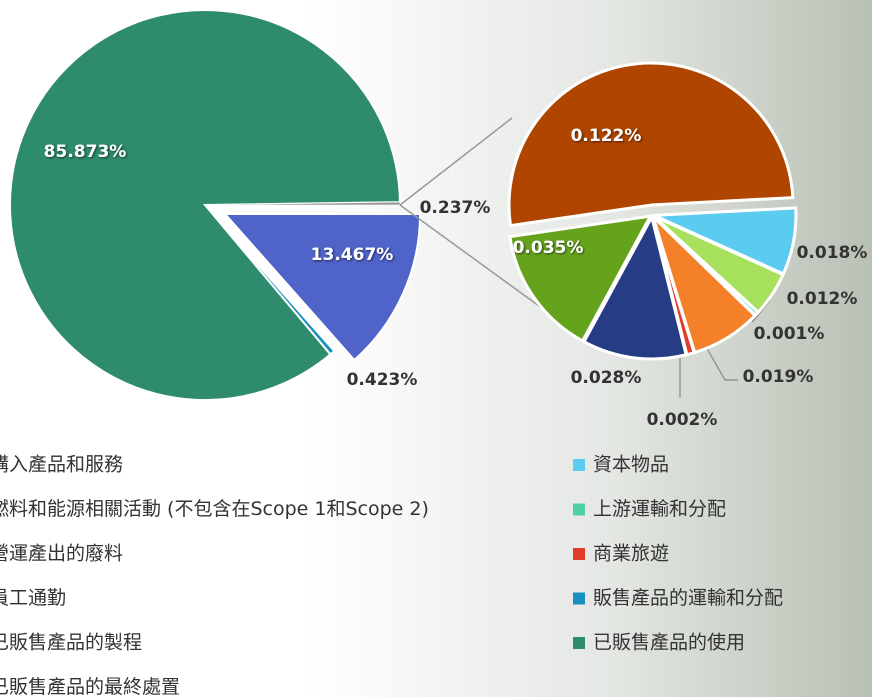 This screenshot has width=872, height=697. I want to click on data-label: 13.467%, so click(352, 255).